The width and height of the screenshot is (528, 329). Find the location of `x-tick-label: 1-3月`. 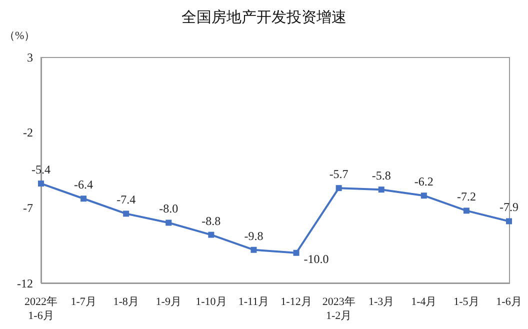

x-tick-label: 1-3月 is located at coordinates (381, 302).